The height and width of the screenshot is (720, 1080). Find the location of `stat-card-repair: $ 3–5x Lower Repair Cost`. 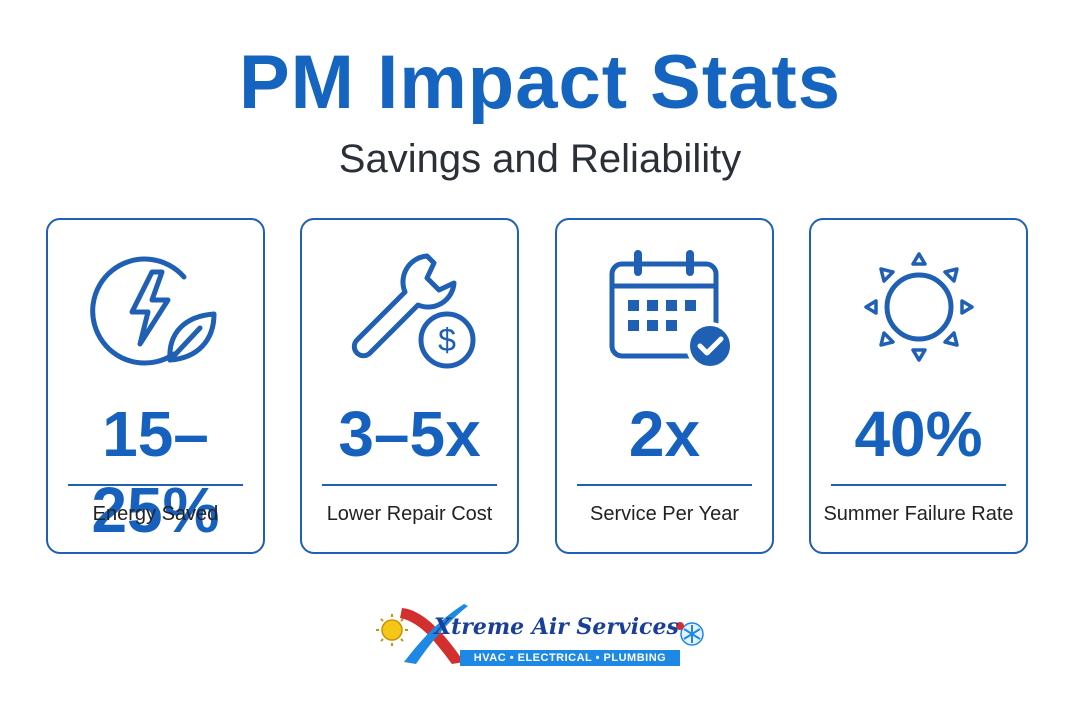

stat-card-repair: $ 3–5x Lower Repair Cost is located at coordinates (409, 386).